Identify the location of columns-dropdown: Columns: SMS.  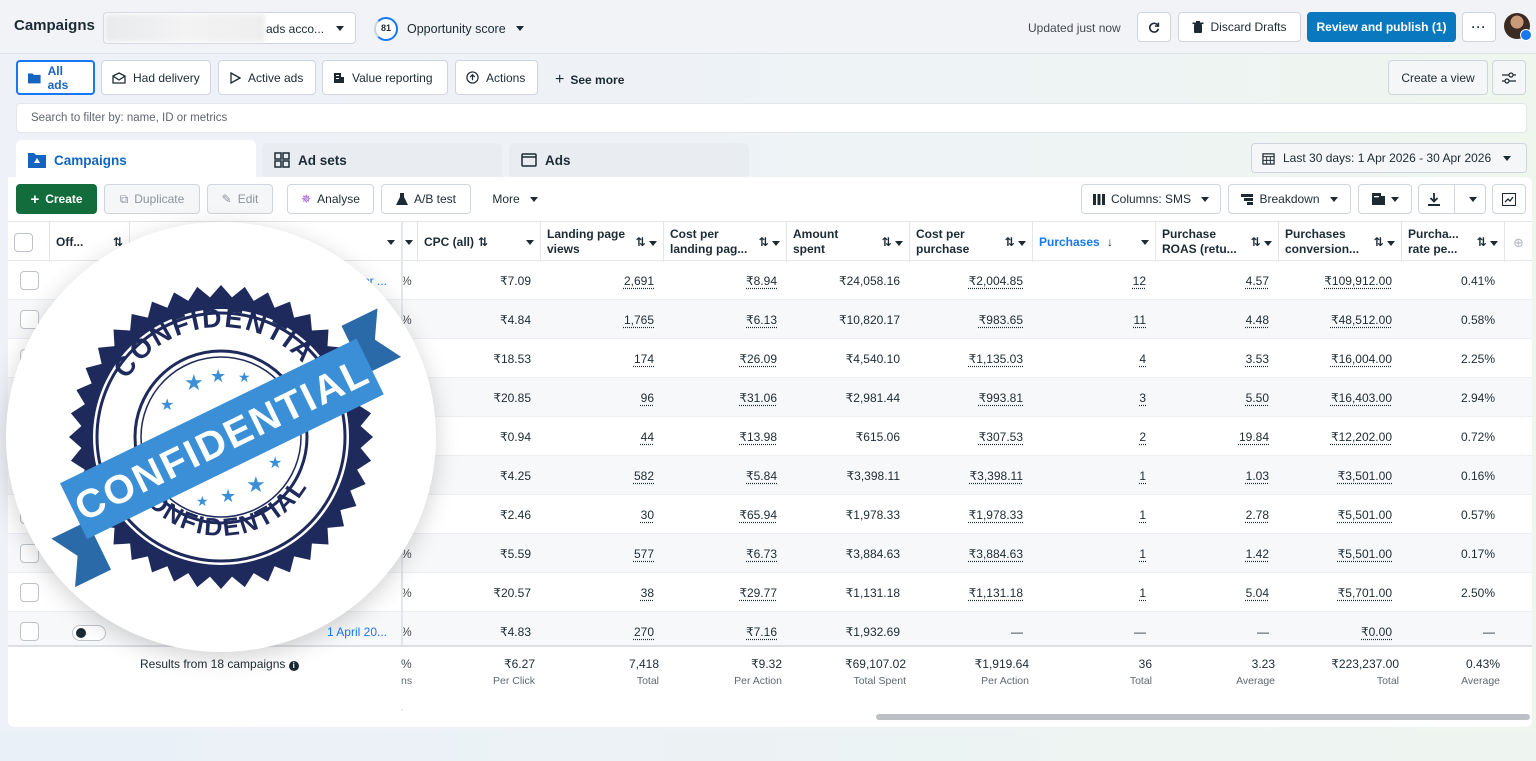
(1151, 199).